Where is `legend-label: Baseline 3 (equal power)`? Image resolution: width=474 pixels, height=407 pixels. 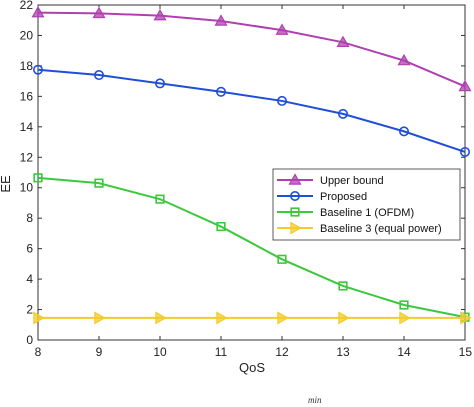 legend-label: Baseline 3 (equal power) is located at coordinates (381, 229).